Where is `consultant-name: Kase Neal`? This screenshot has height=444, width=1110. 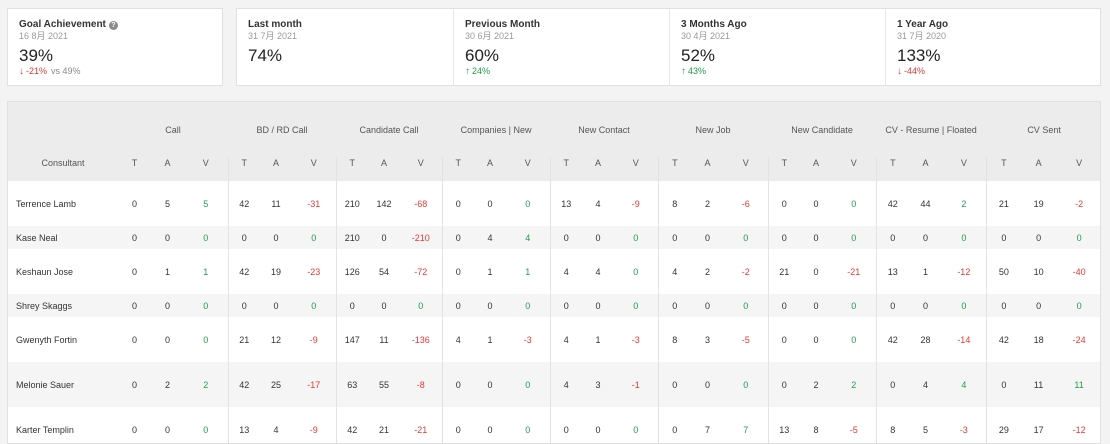 consultant-name: Kase Neal is located at coordinates (63, 237).